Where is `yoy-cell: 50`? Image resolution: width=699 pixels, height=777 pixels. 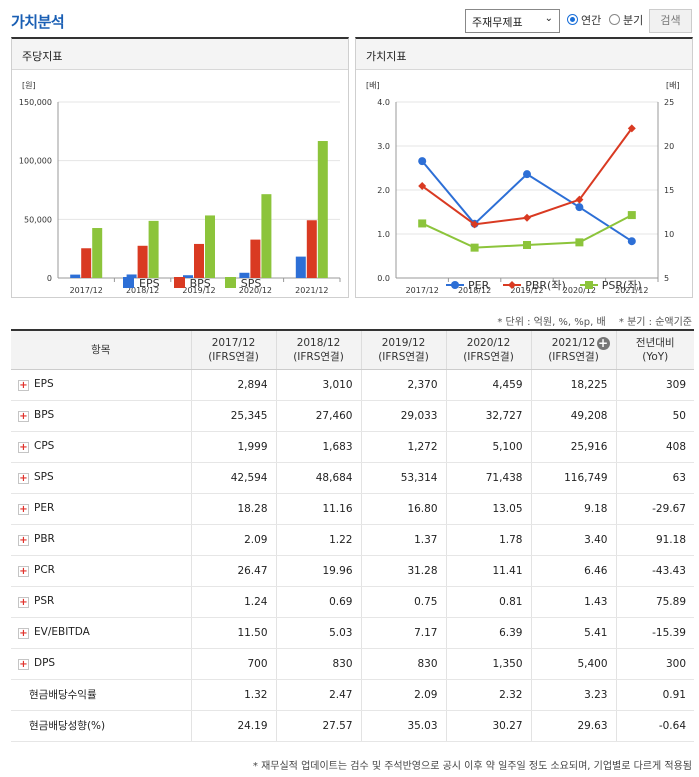 yoy-cell: 50 is located at coordinates (654, 416).